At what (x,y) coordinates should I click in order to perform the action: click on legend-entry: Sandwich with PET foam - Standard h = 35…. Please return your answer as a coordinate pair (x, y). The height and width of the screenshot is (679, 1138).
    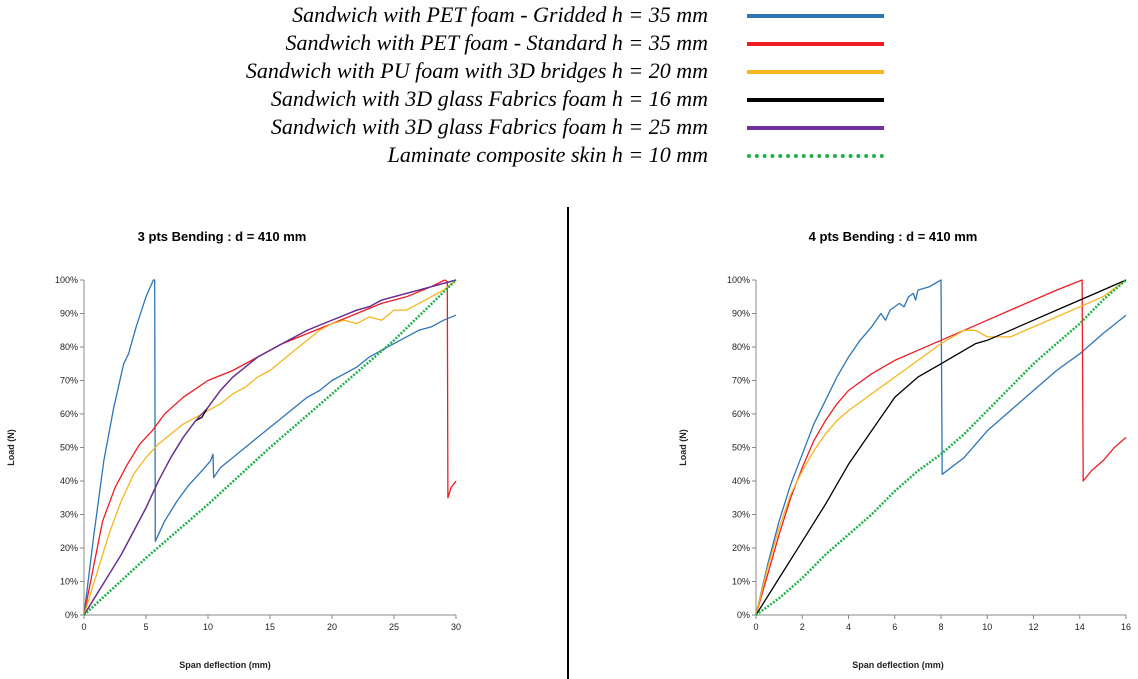
    Looking at the image, I should click on (569, 44).